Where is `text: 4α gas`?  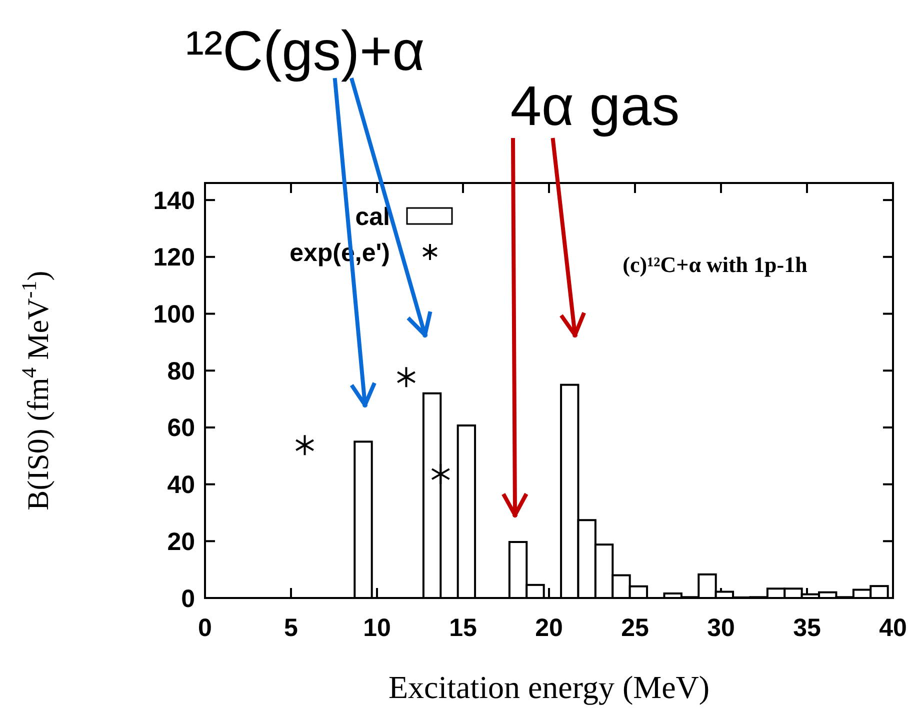 text: 4α gas is located at coordinates (595, 105).